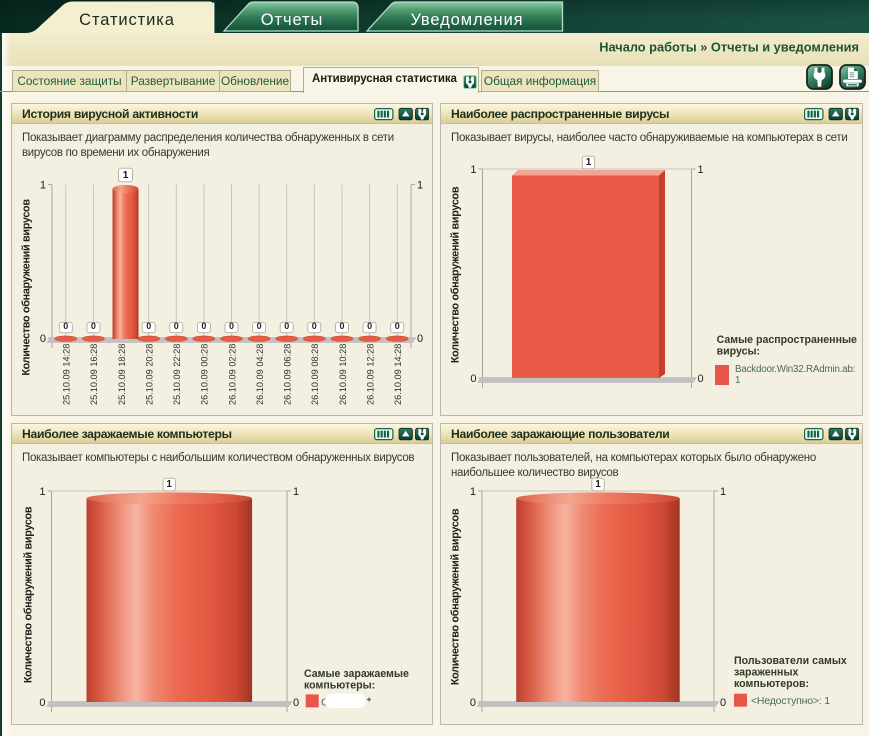 Image resolution: width=869 pixels, height=736 pixels. Describe the element at coordinates (787, 340) in the screenshot. I see `svg-text: Самые распространенные` at that location.